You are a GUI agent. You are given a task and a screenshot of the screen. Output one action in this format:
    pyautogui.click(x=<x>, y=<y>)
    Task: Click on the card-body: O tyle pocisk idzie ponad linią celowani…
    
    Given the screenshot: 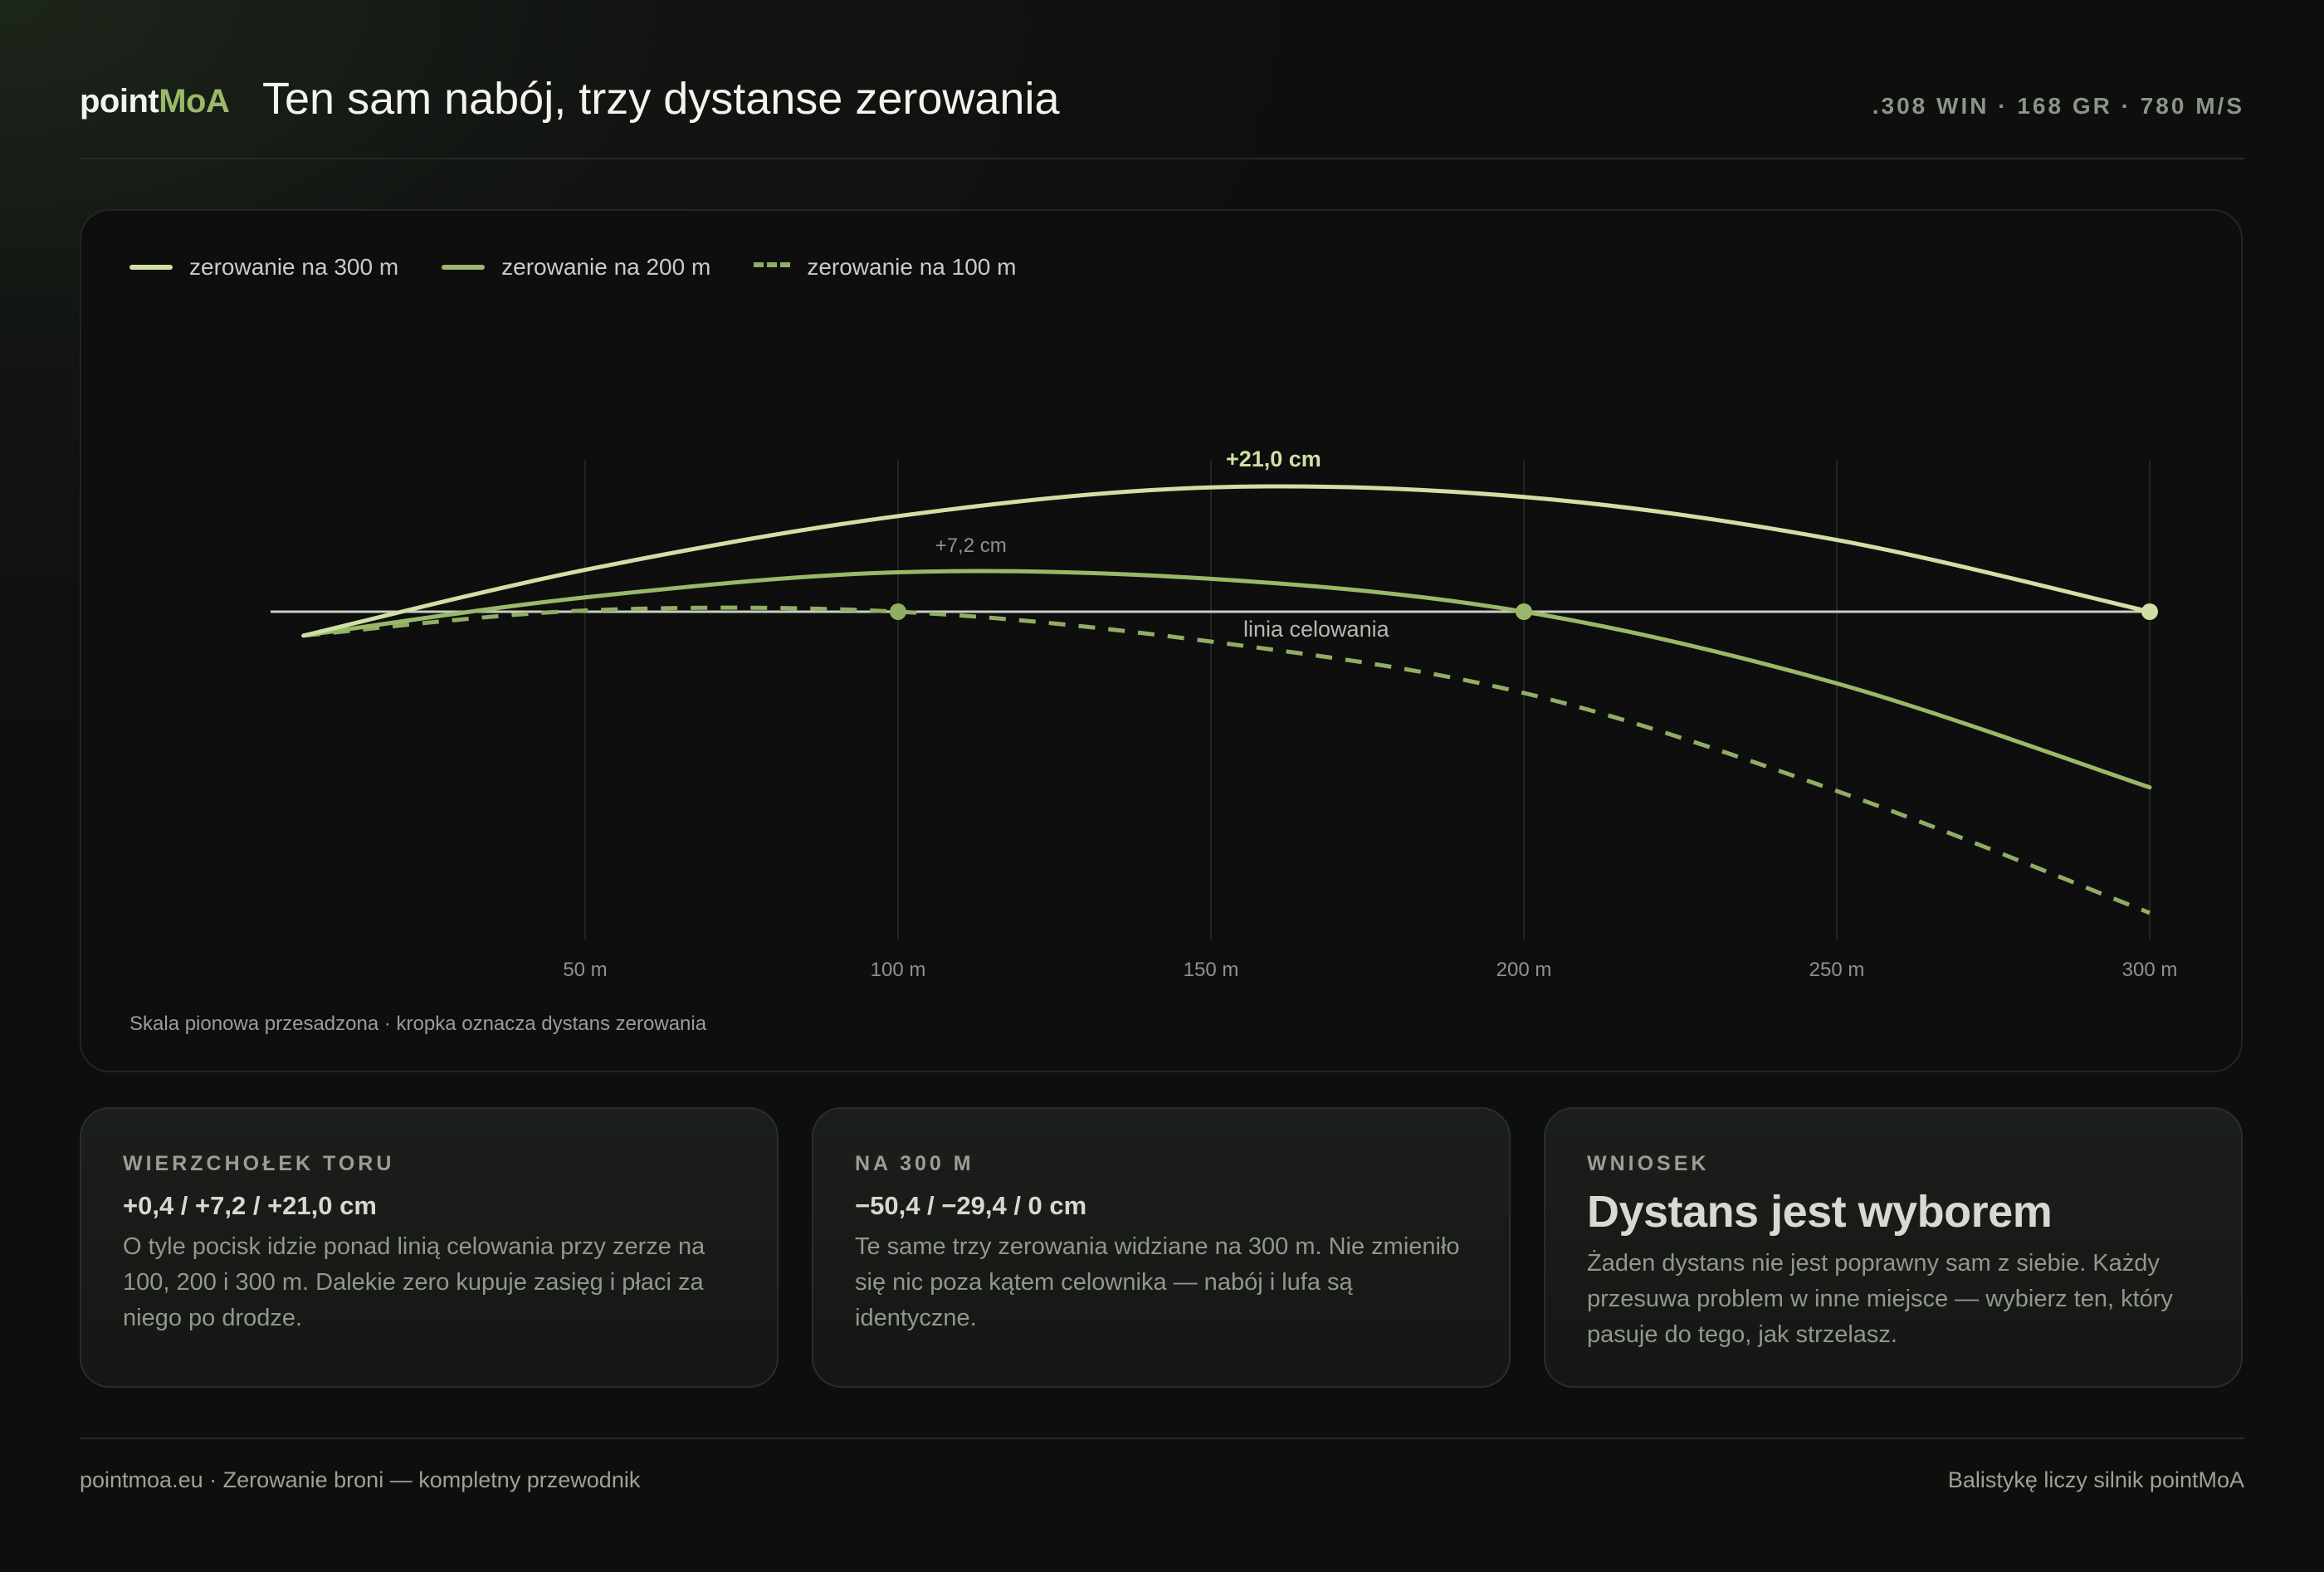 What is the action you would take?
    pyautogui.click(x=415, y=1282)
    